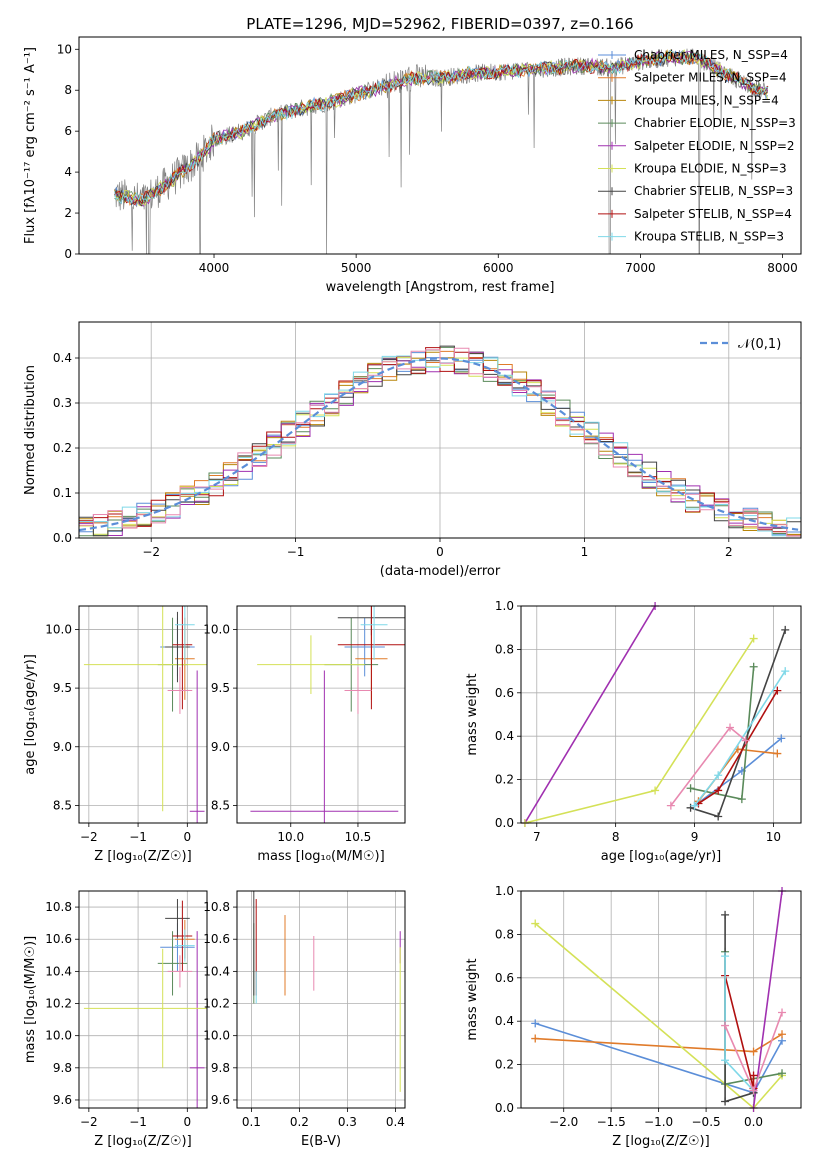 The image size is (819, 1170). Describe the element at coordinates (62, 805) in the screenshot. I see `y-tick-label: 8.5` at that location.